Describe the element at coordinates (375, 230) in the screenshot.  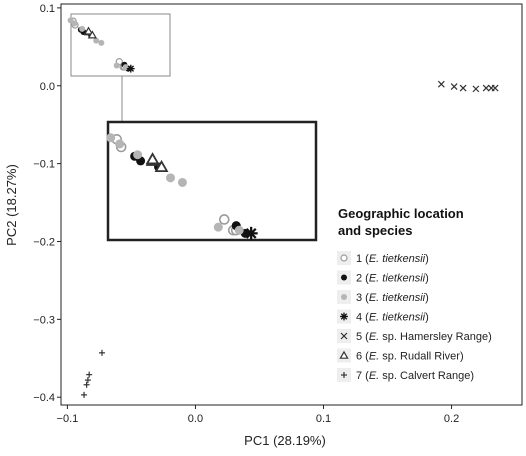
I see `legend-title-line2: and species` at that location.